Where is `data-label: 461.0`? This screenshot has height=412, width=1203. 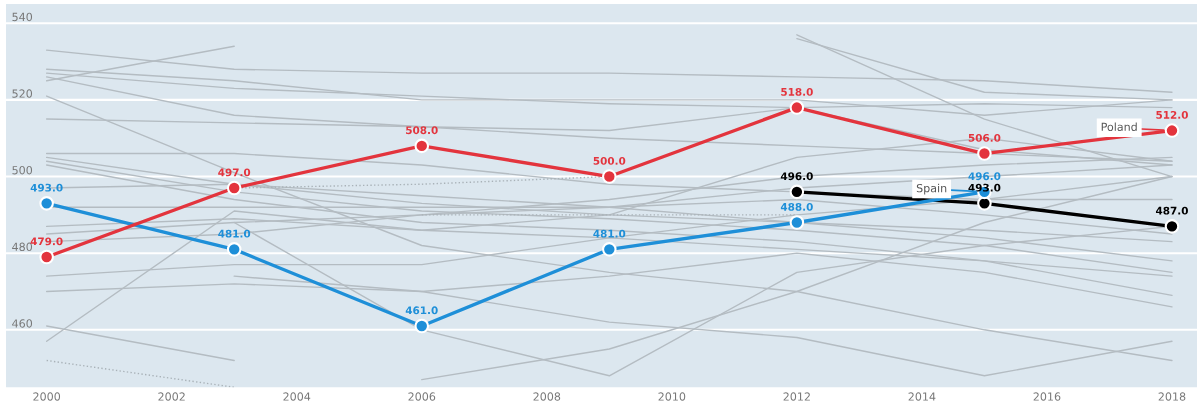
data-label: 461.0 is located at coordinates (421, 310).